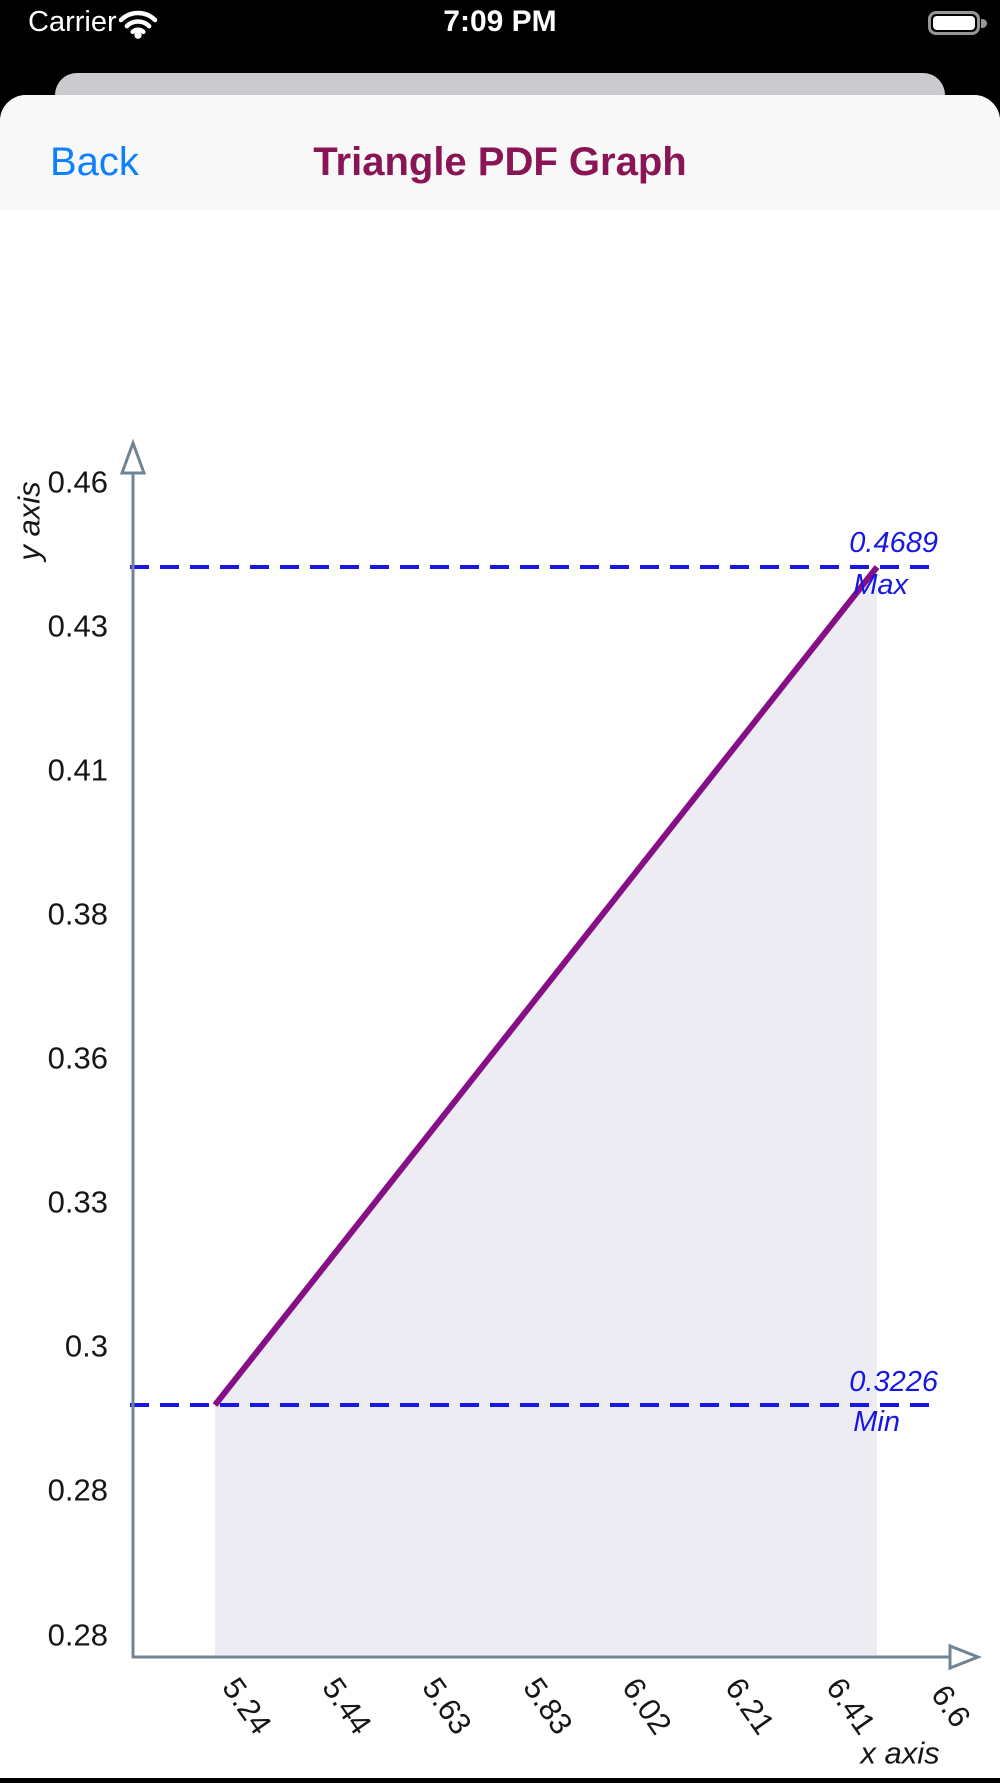 The width and height of the screenshot is (1000, 1783). Describe the element at coordinates (78, 770) in the screenshot. I see `y-tick: 0.41` at that location.